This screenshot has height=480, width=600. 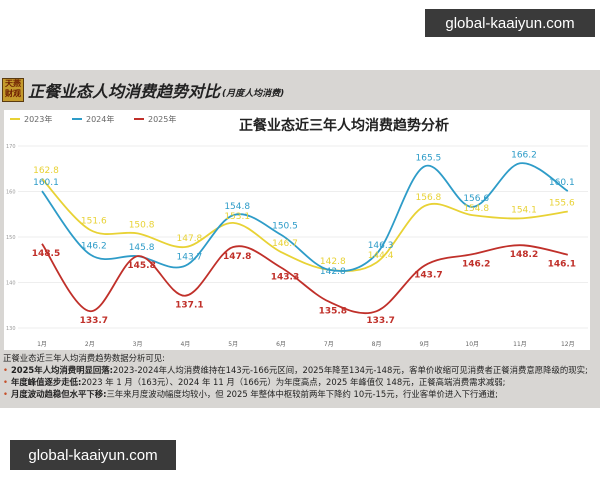 I want to click on x-tick-label: 3月, so click(x=138, y=344).